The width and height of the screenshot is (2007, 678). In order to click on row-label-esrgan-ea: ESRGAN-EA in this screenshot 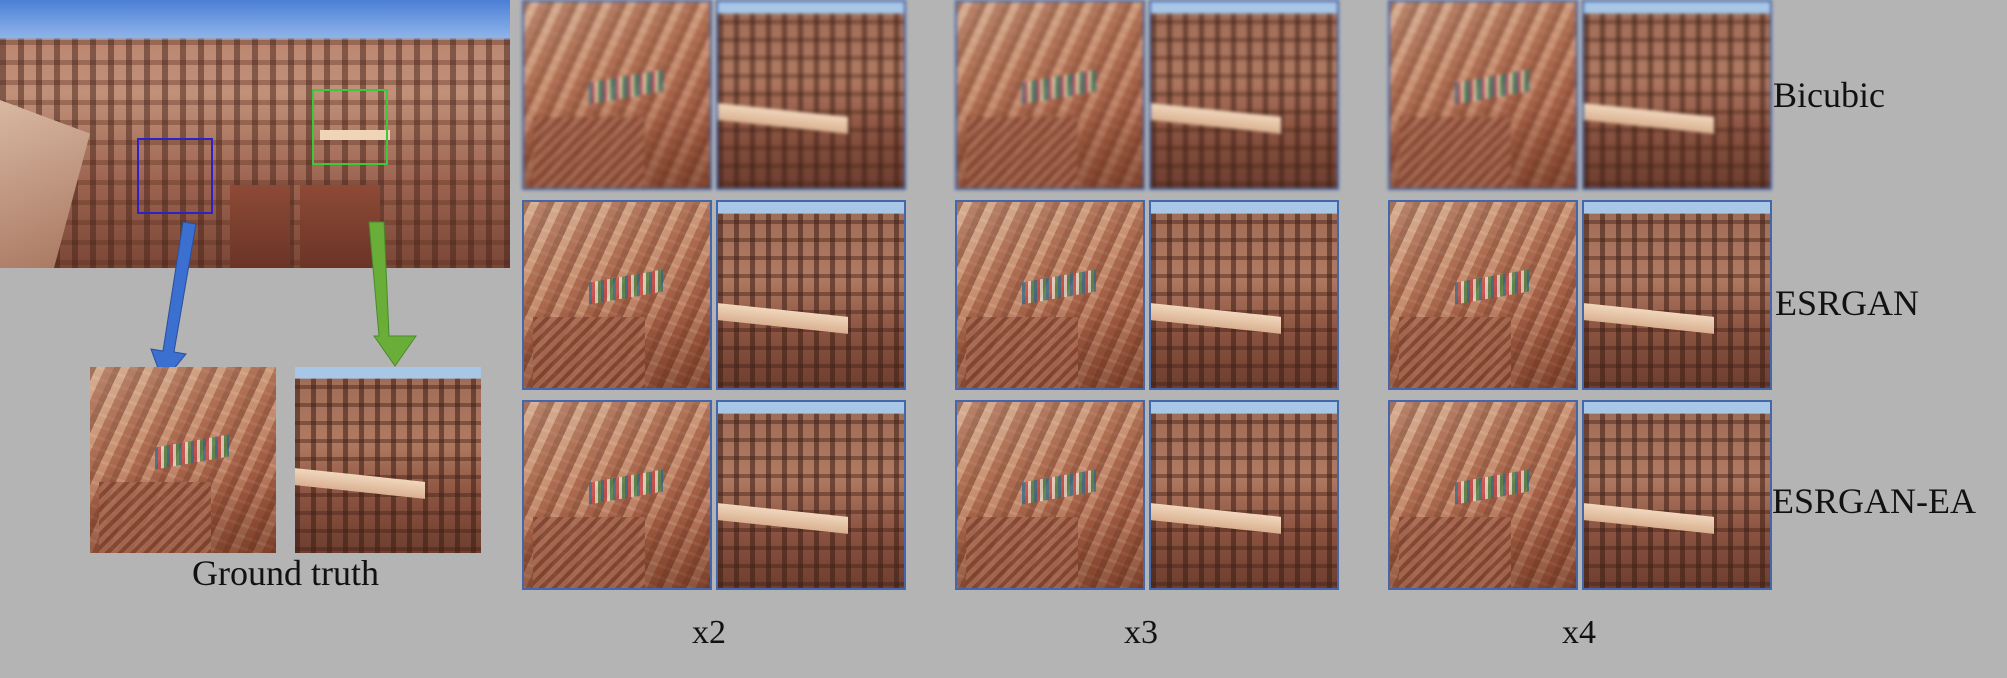, I will do `click(1874, 501)`.